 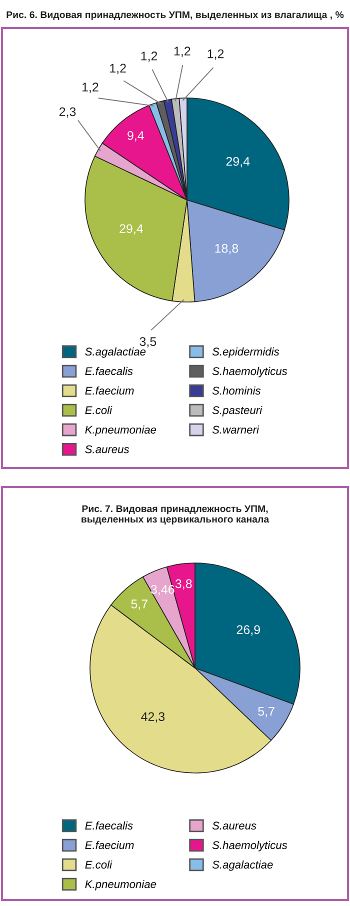 I want to click on data-label: 3,8, so click(x=183, y=584).